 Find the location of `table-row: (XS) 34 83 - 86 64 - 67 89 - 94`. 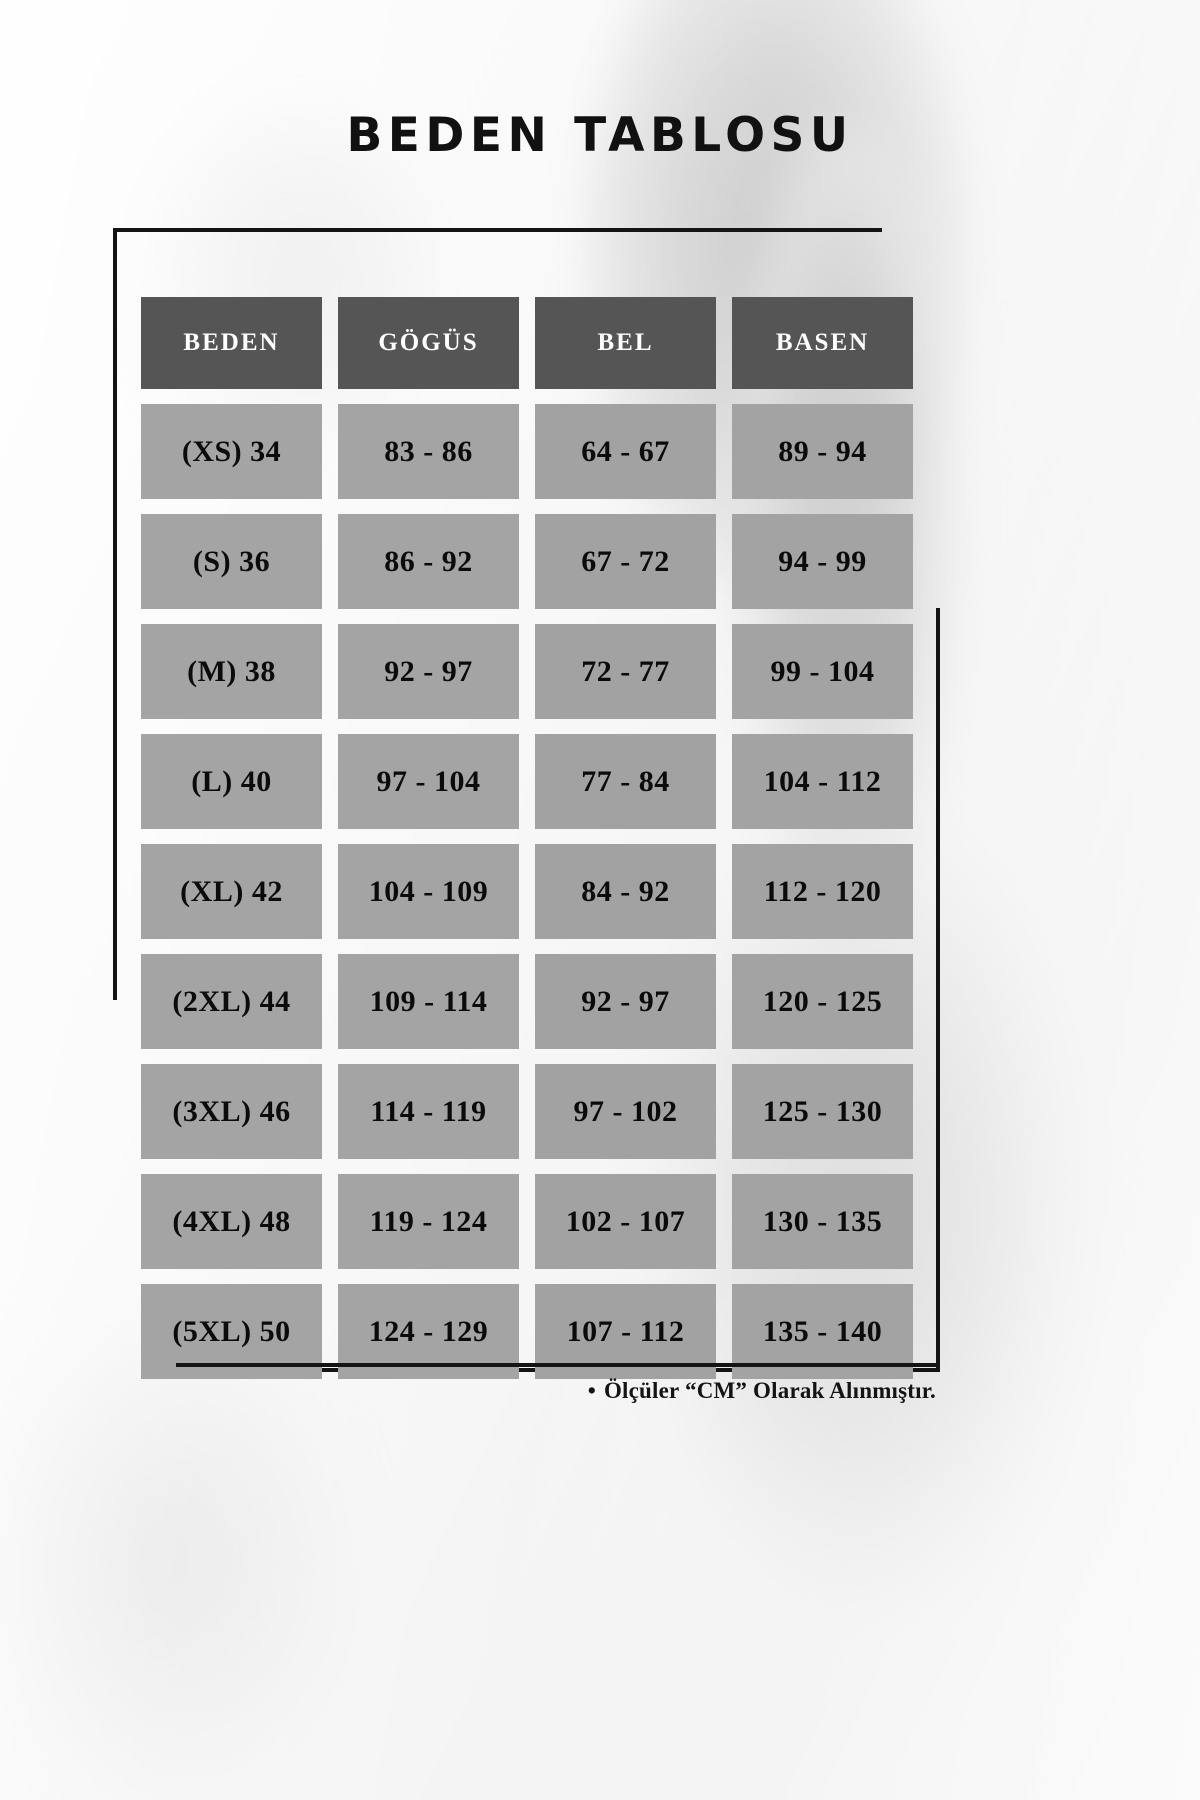

table-row: (XS) 34 83 - 86 64 - 67 89 - 94 is located at coordinates (527, 451).